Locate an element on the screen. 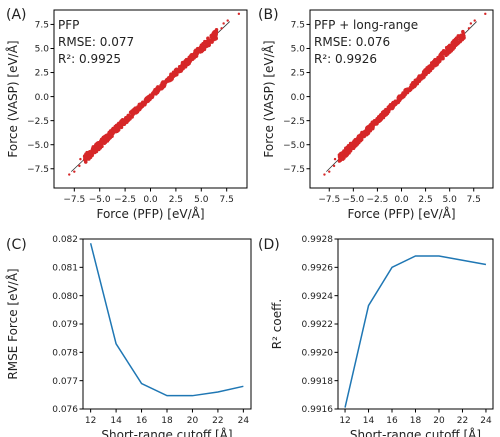 Image resolution: width=500 pixels, height=437 pixels. x-tick-label: −2.5 is located at coordinates (377, 200).